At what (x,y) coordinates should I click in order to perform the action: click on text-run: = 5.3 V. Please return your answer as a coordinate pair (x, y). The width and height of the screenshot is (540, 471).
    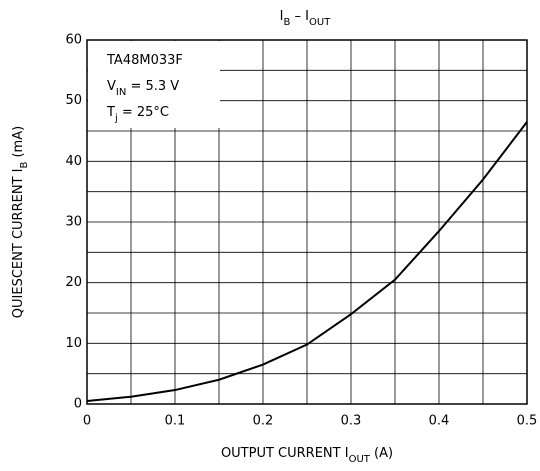
    Looking at the image, I should click on (152, 86).